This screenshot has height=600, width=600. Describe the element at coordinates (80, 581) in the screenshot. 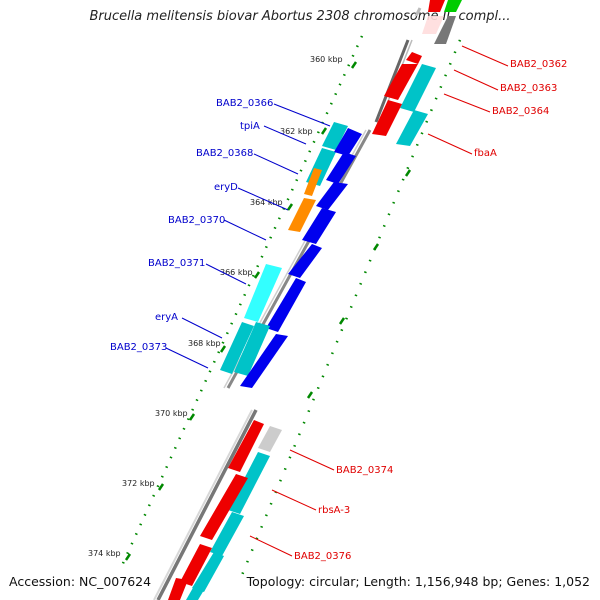

I see `accession-label: Accession: NC_007624` at that location.